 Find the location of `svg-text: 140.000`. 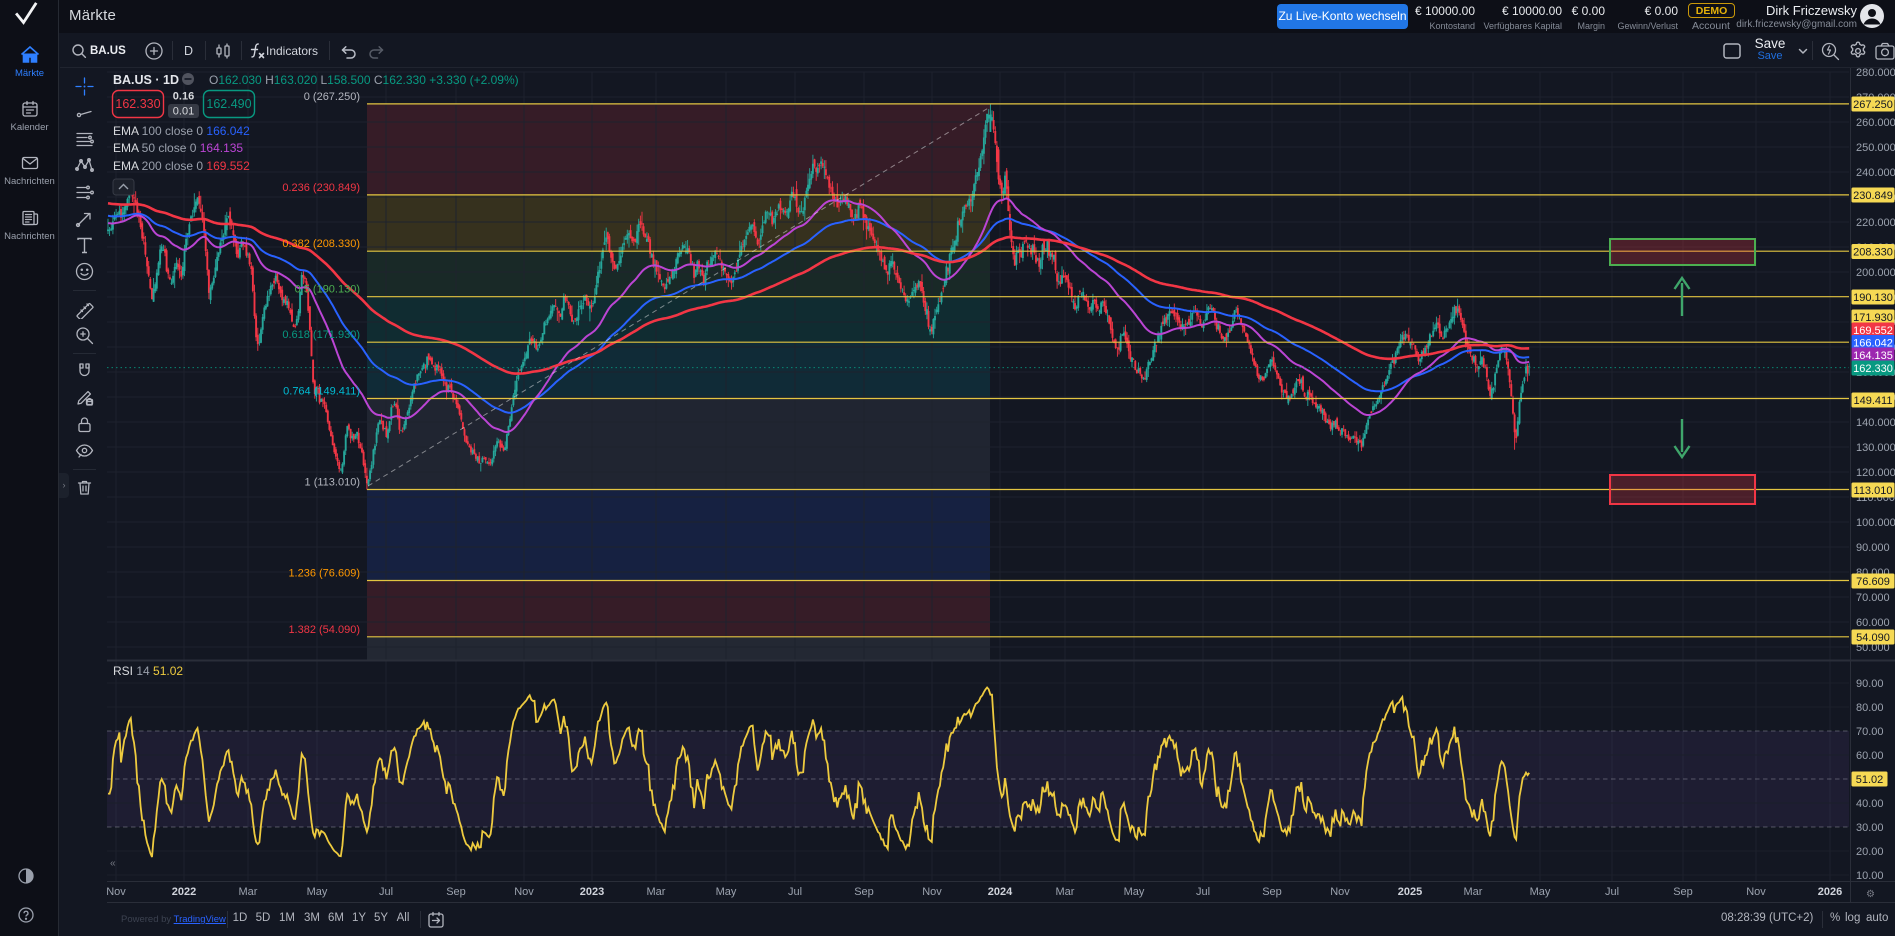

svg-text: 140.000 is located at coordinates (1875, 423).